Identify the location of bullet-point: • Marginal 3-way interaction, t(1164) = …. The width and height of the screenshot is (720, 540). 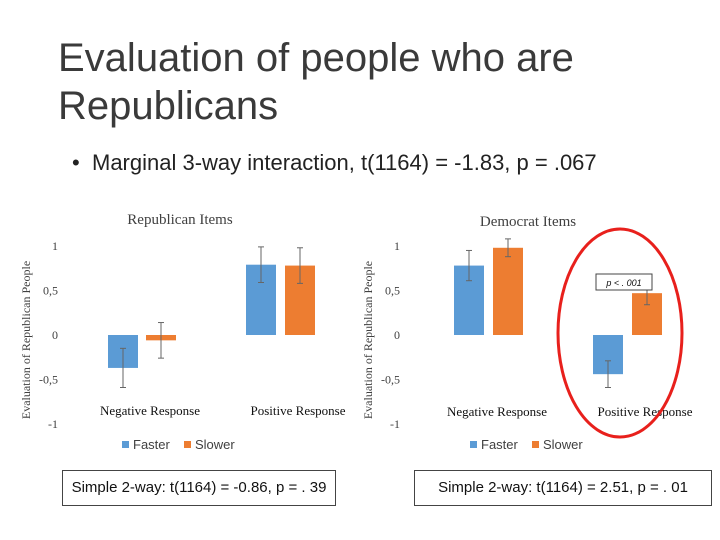
(372, 163).